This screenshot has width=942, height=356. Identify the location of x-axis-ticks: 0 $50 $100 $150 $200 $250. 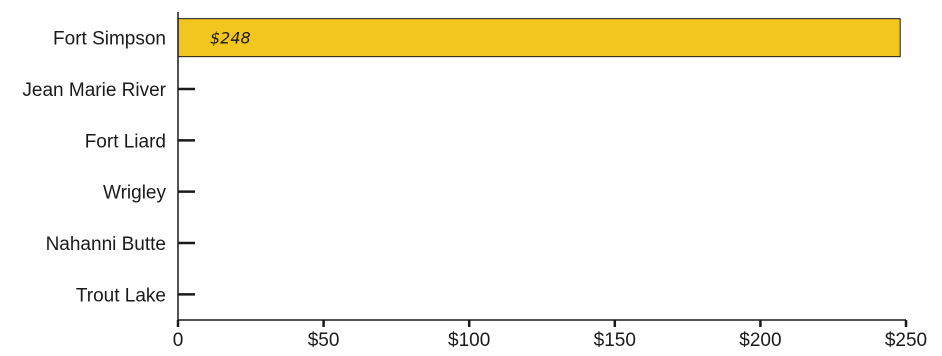
(550, 335).